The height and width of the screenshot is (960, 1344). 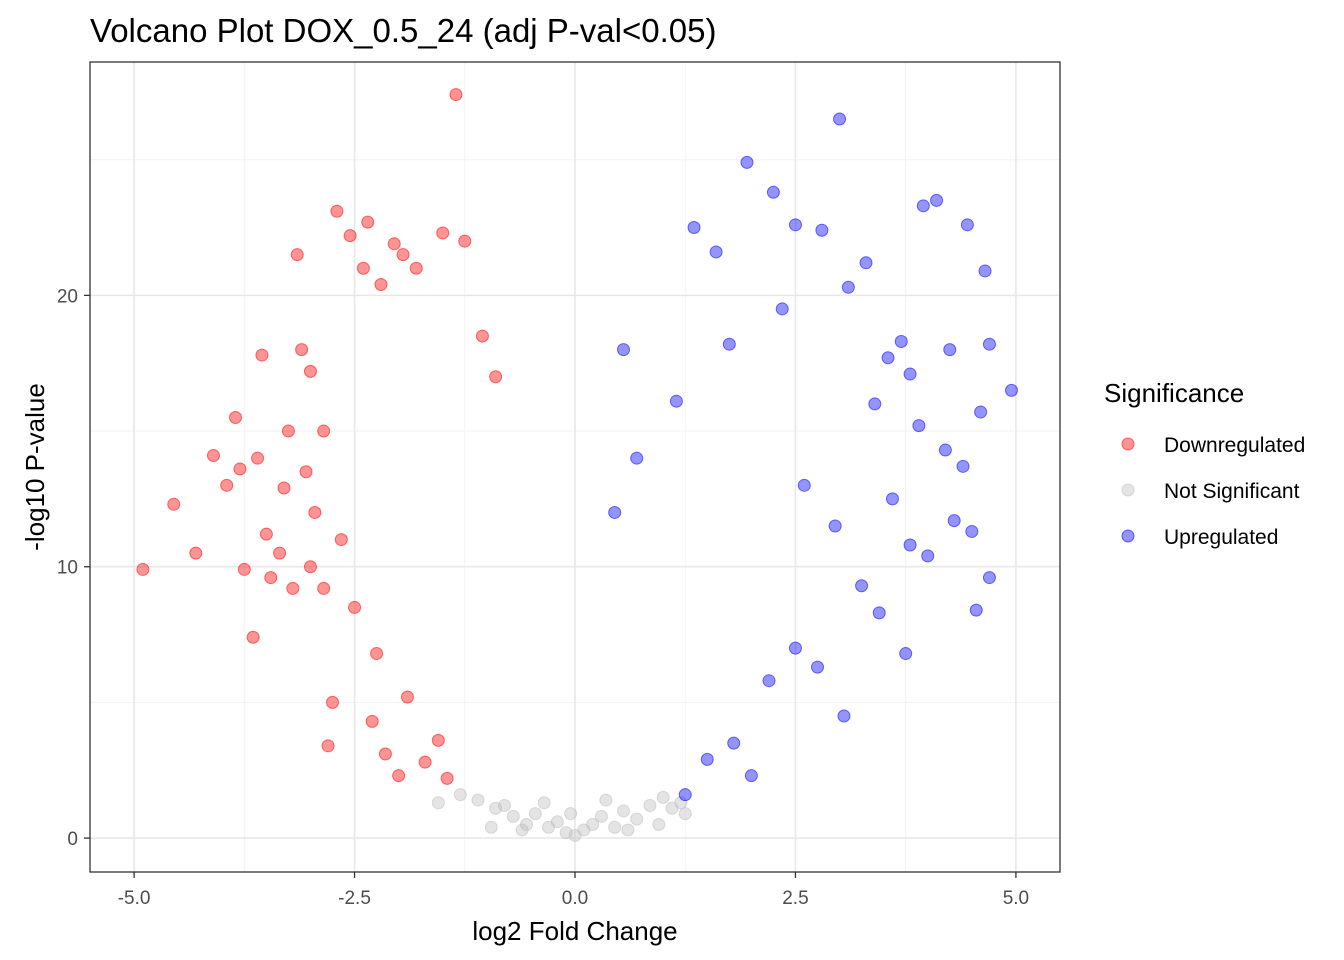 I want to click on x-tick-label: 2.5, so click(x=795, y=898).